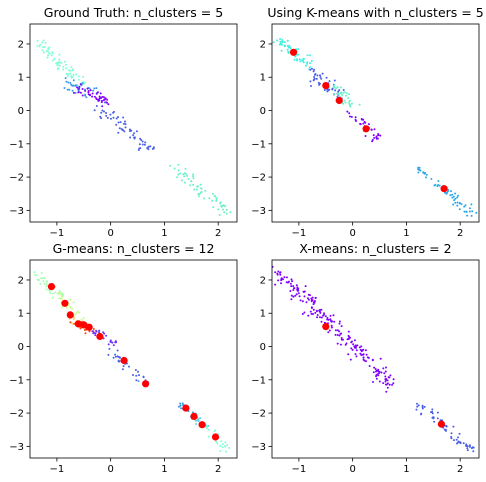  What do you see at coordinates (70, 315) in the screenshot?
I see `cluster-center` at bounding box center [70, 315].